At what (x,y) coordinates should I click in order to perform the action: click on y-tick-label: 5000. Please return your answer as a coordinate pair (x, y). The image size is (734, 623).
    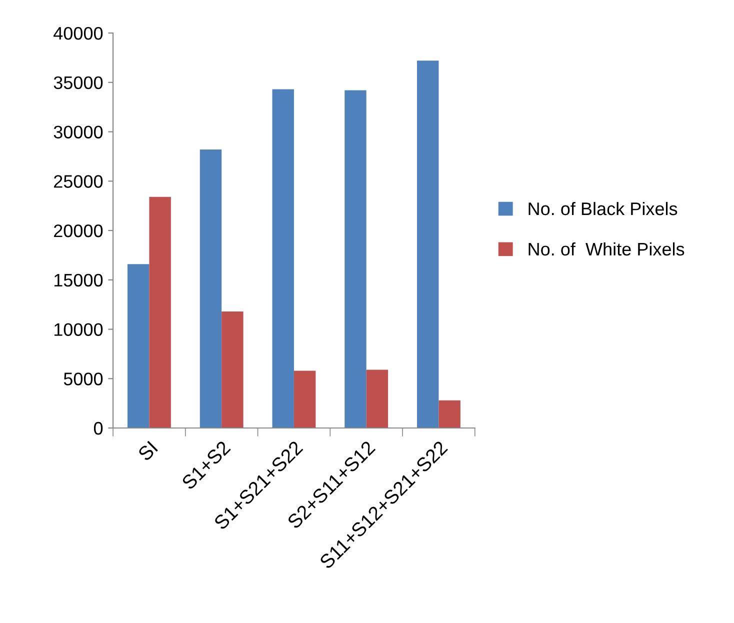
    Looking at the image, I should click on (83, 379).